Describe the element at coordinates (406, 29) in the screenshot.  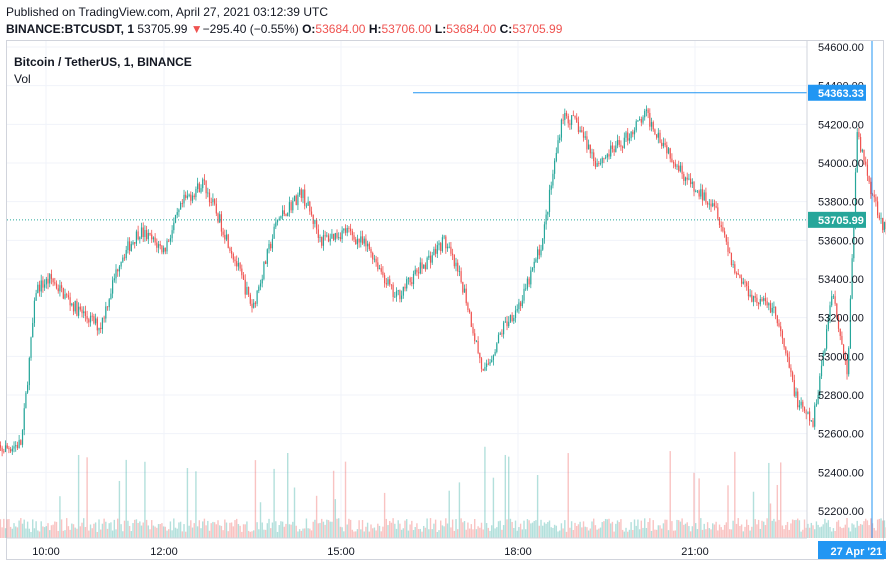
I see `high-value: 53706.00` at that location.